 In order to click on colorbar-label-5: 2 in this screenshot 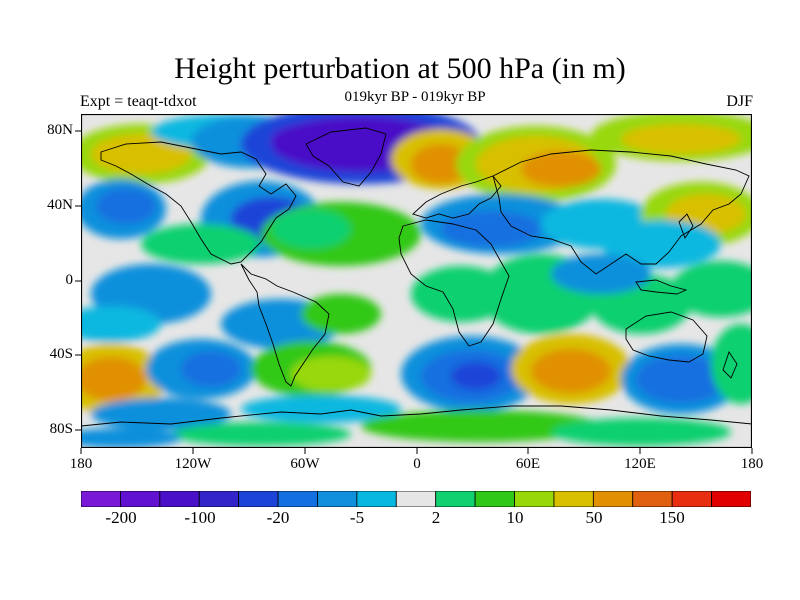, I will do `click(436, 517)`.